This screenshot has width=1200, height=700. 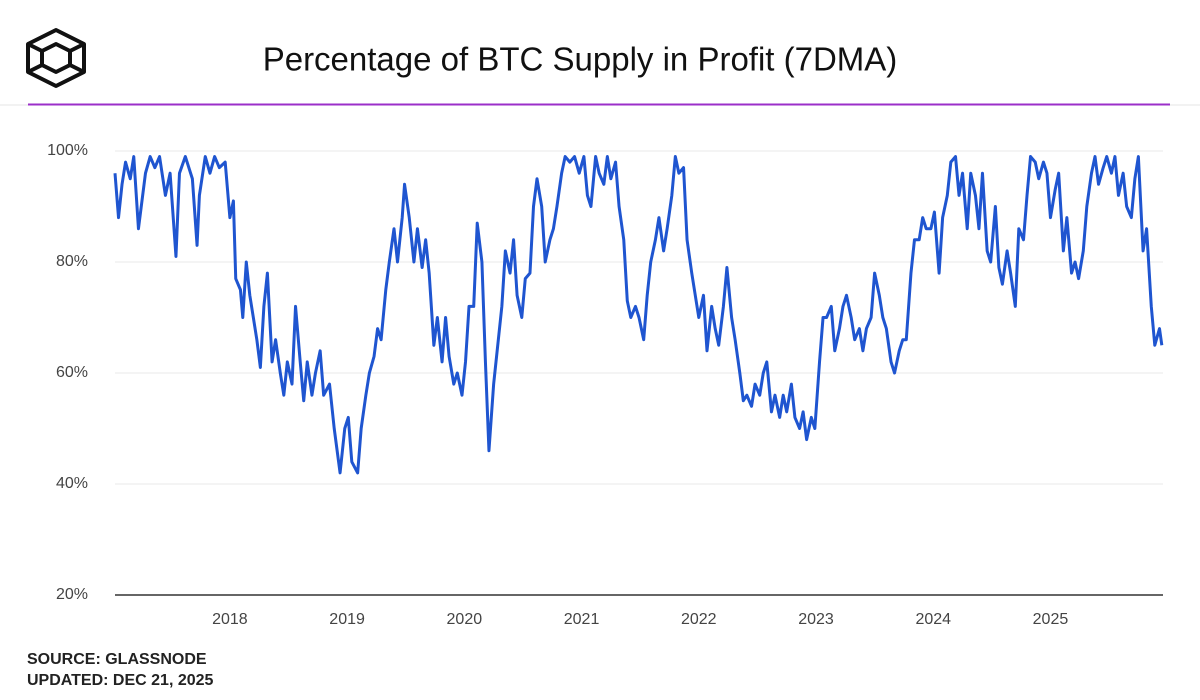 What do you see at coordinates (465, 619) in the screenshot?
I see `x-tick-label: 2020` at bounding box center [465, 619].